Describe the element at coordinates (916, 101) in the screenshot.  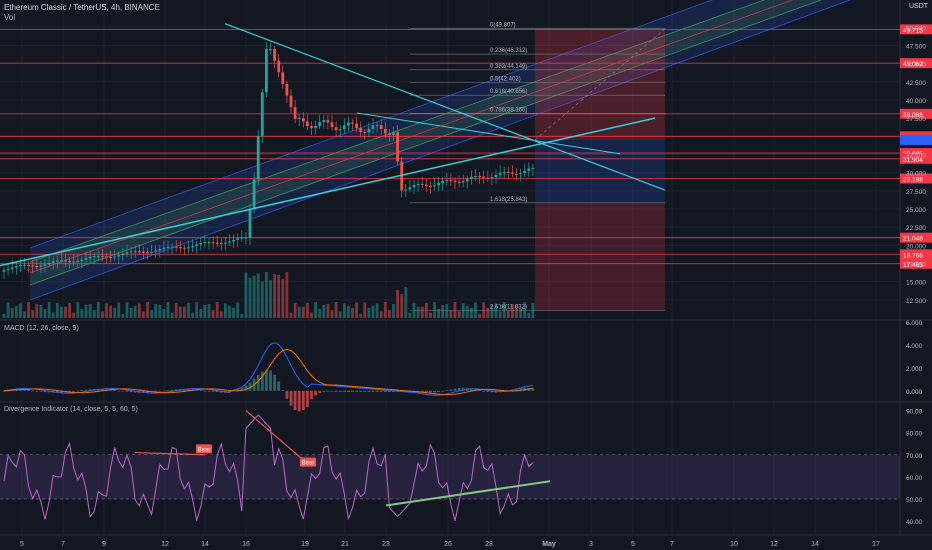
I see `price-tick-label: 40.000` at that location.